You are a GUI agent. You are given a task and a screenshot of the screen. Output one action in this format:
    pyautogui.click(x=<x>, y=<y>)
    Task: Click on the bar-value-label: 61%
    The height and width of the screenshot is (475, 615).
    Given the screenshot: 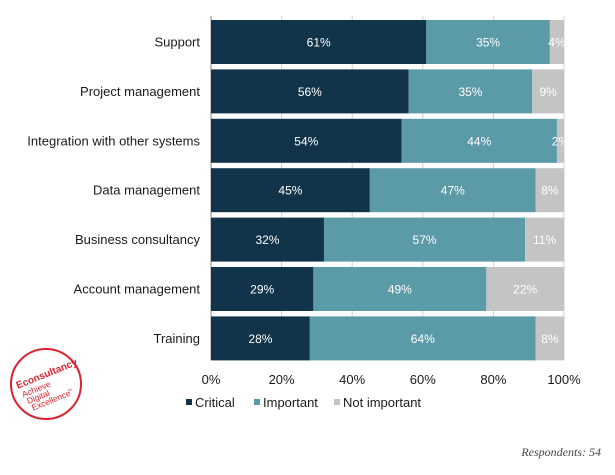 What is the action you would take?
    pyautogui.click(x=319, y=43)
    